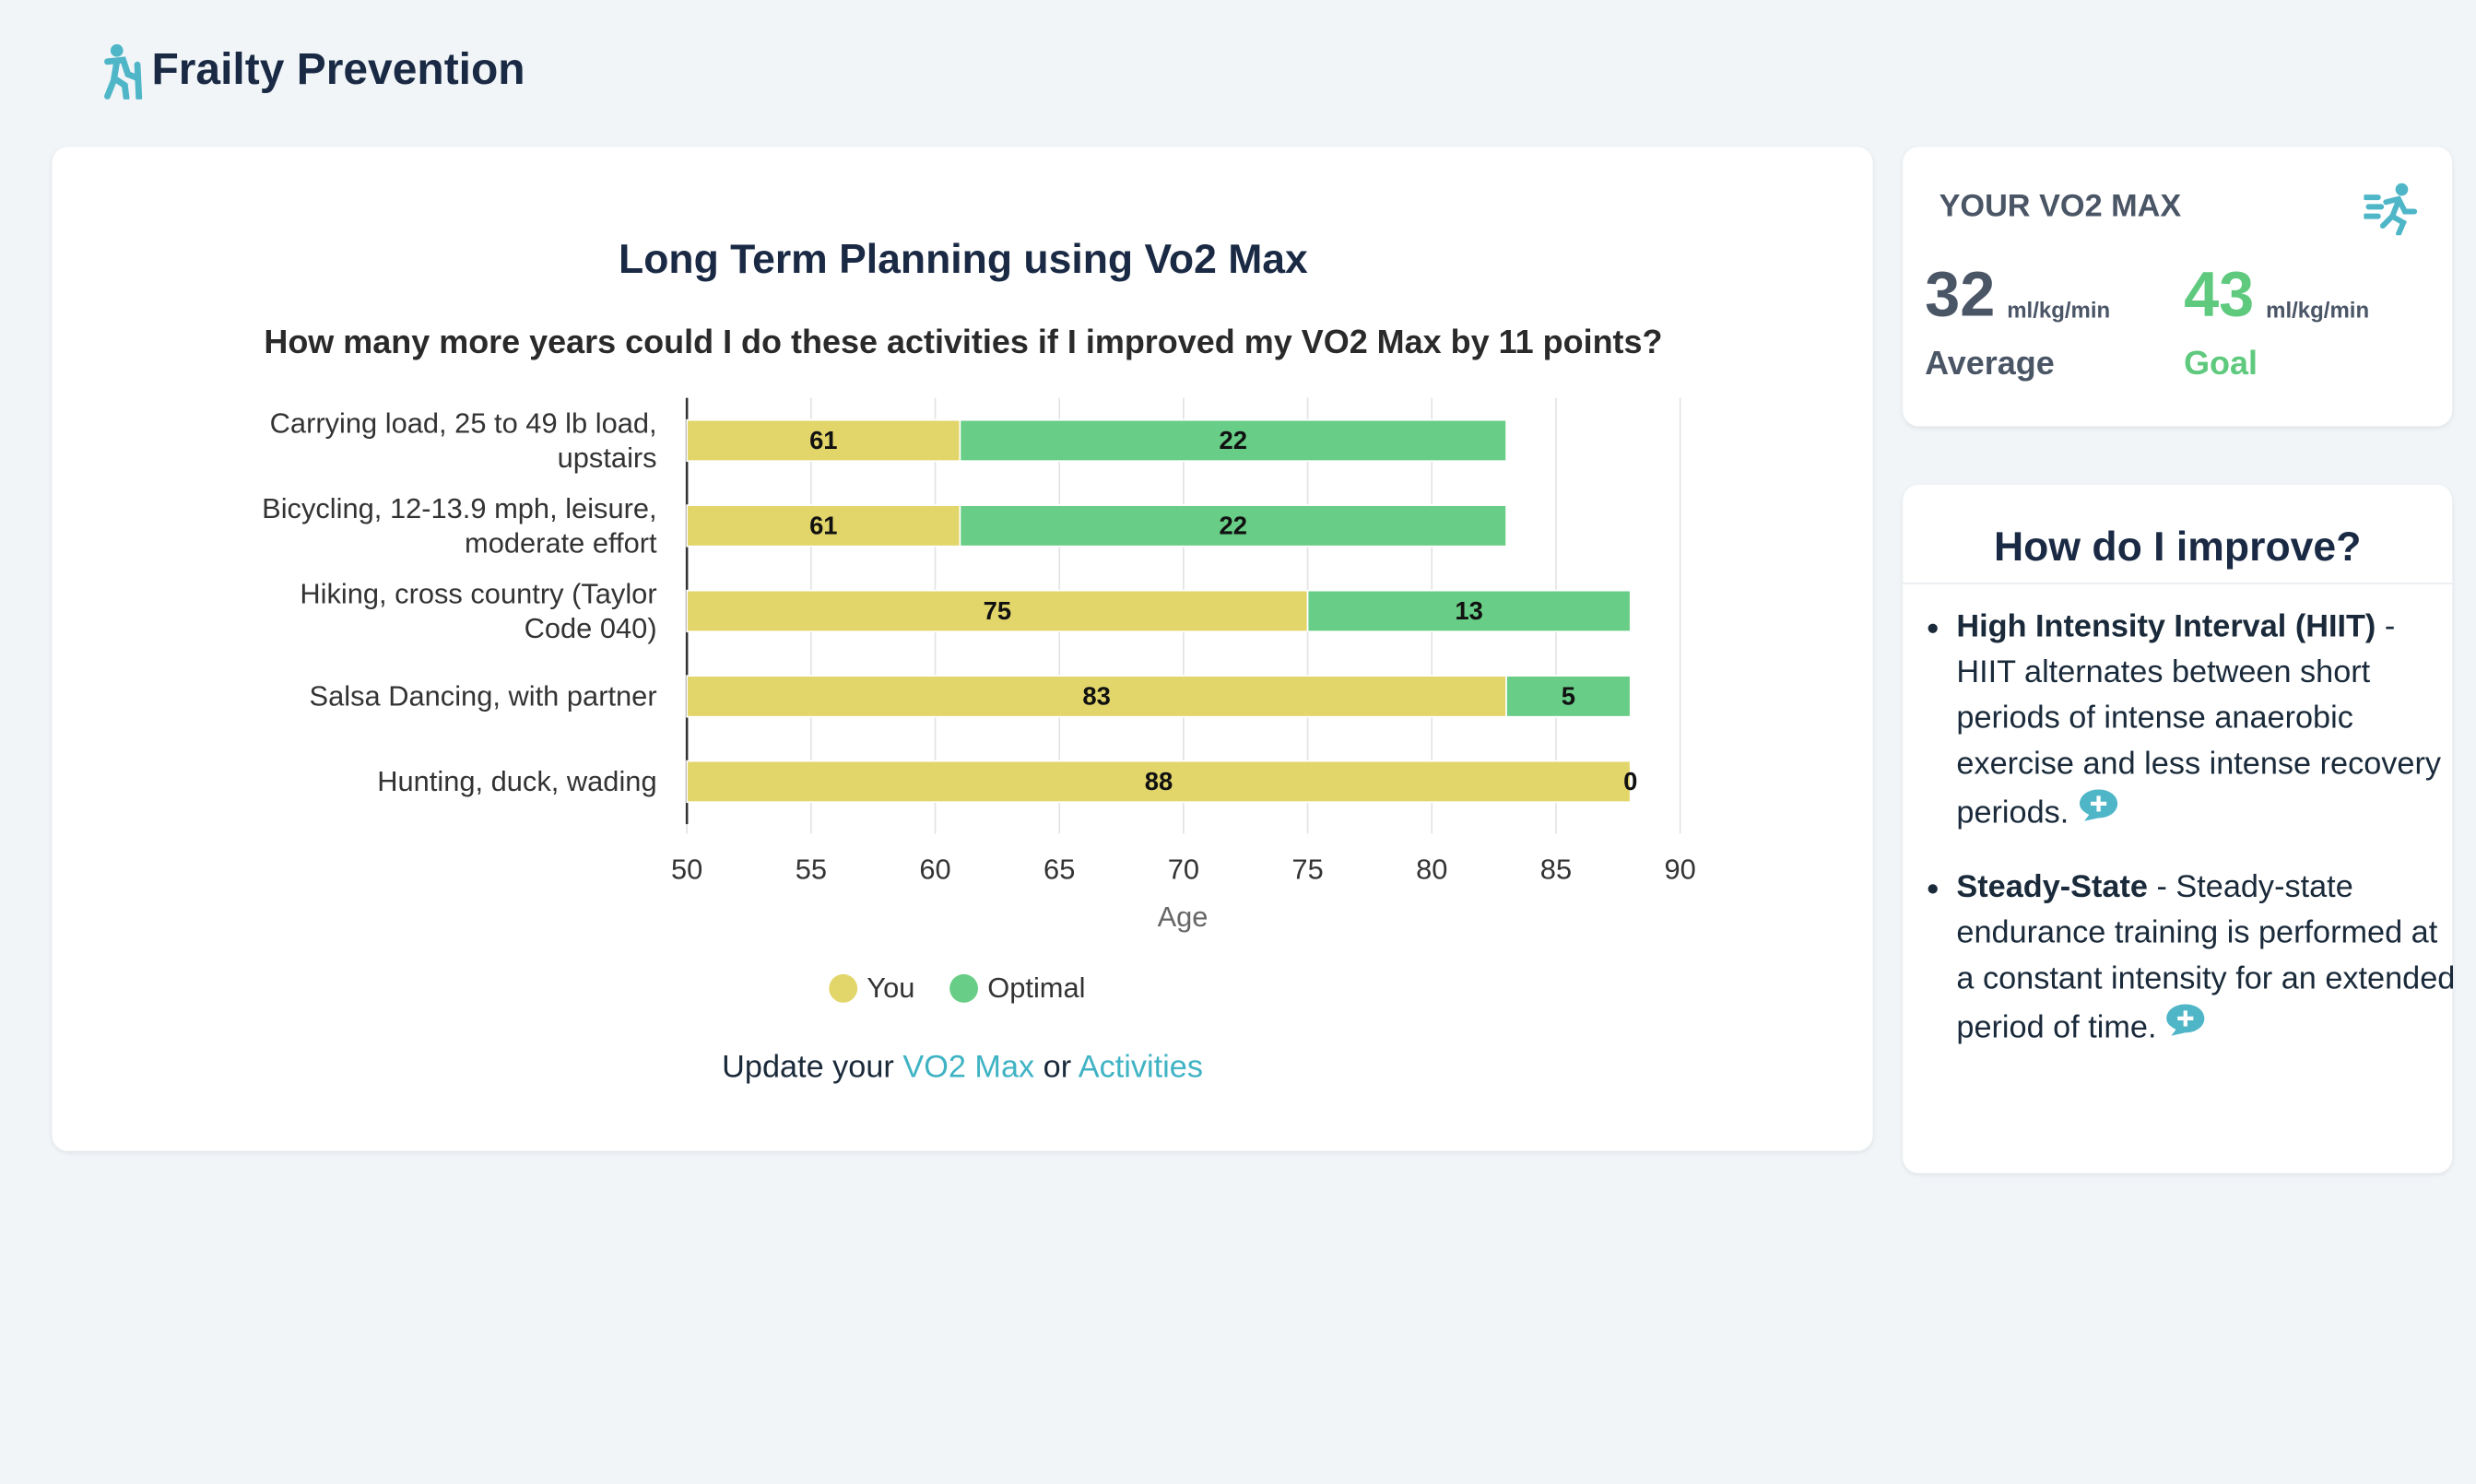 The image size is (2476, 1484). I want to click on legend-label: You, so click(890, 988).